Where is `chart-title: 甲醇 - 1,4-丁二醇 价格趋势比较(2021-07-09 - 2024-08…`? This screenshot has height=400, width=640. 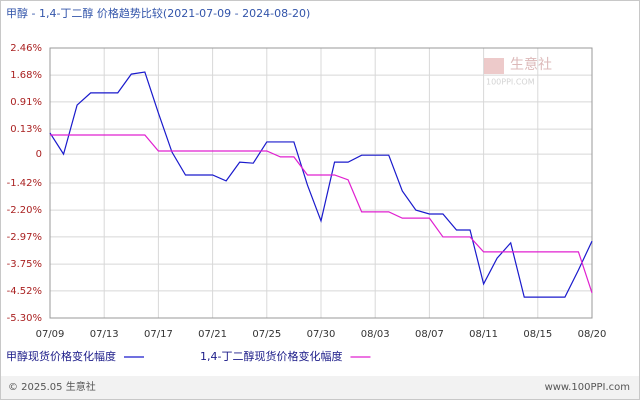 chart-title: 甲醇 - 1,4-丁二醇 价格趋势比较(2021-07-09 - 2024-08… is located at coordinates (158, 13).